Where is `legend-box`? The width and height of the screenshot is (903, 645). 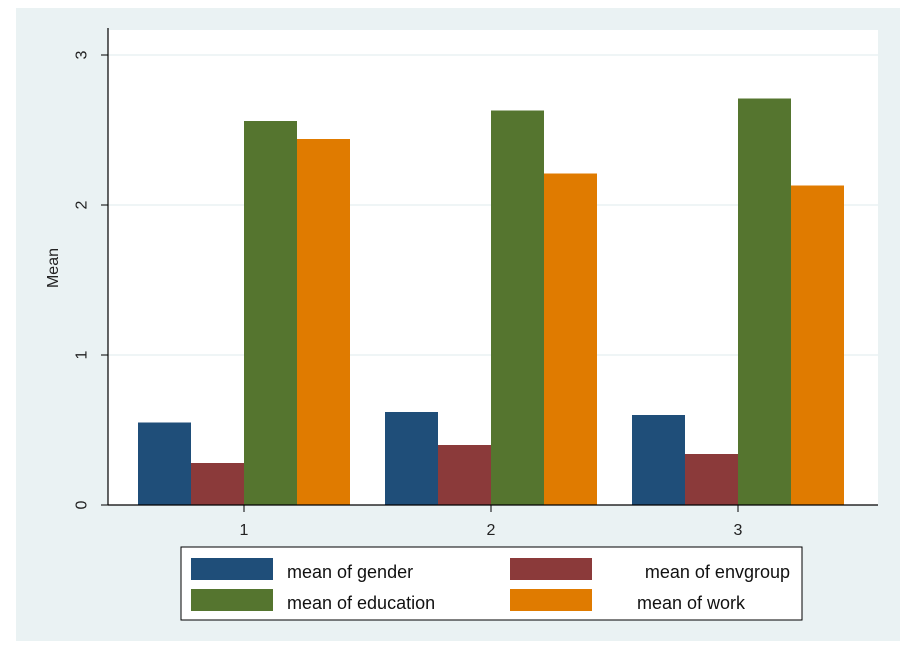
legend-box is located at coordinates (491, 583).